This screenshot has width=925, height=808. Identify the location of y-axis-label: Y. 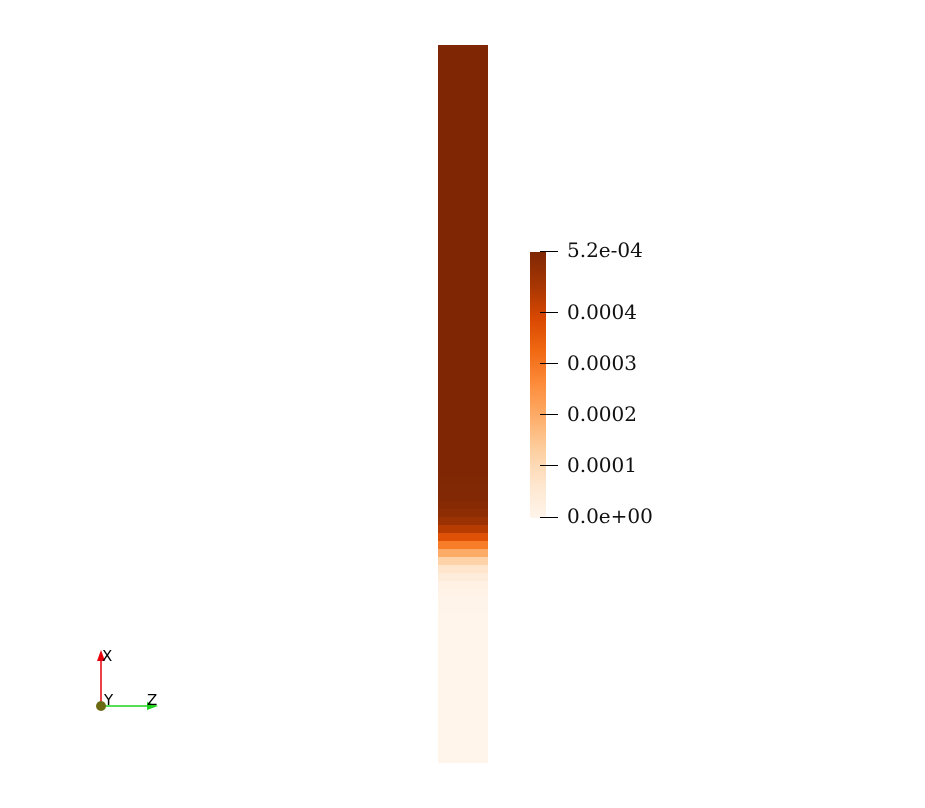
(109, 700).